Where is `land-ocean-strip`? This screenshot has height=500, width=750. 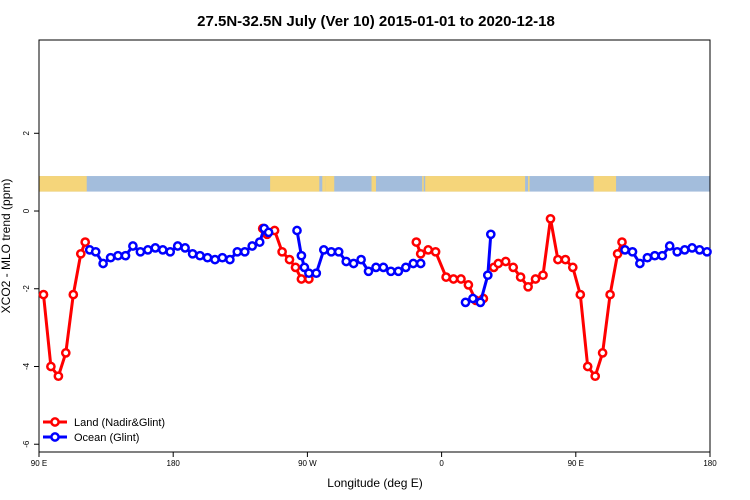 land-ocean-strip is located at coordinates (374, 184).